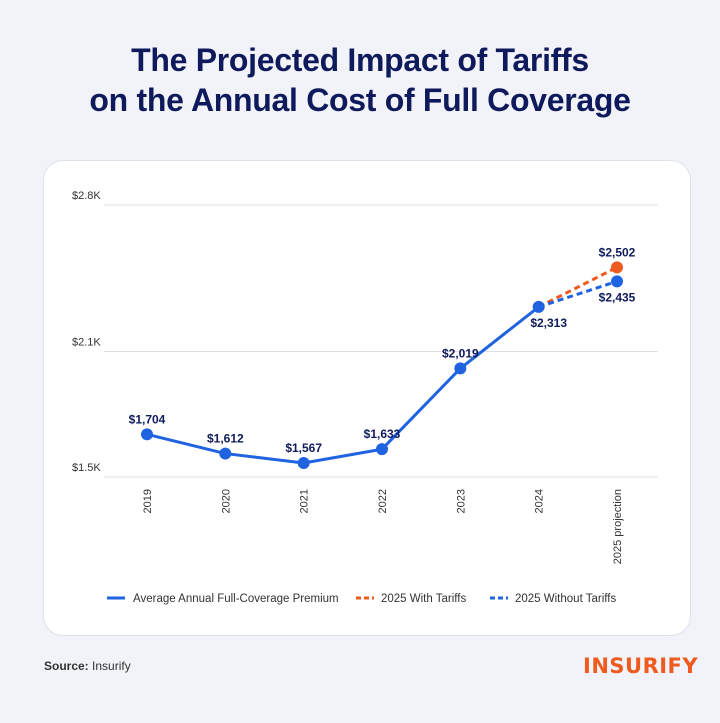 The height and width of the screenshot is (723, 720). Describe the element at coordinates (618, 526) in the screenshot. I see `x-tick-label: 2025 projection` at that location.